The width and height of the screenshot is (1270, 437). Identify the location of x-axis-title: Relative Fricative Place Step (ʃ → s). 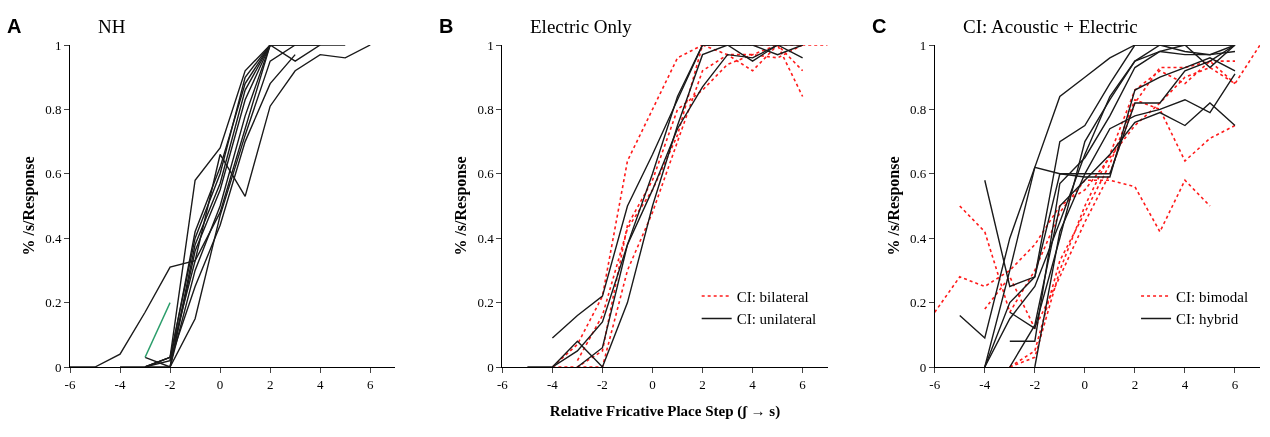
(665, 411).